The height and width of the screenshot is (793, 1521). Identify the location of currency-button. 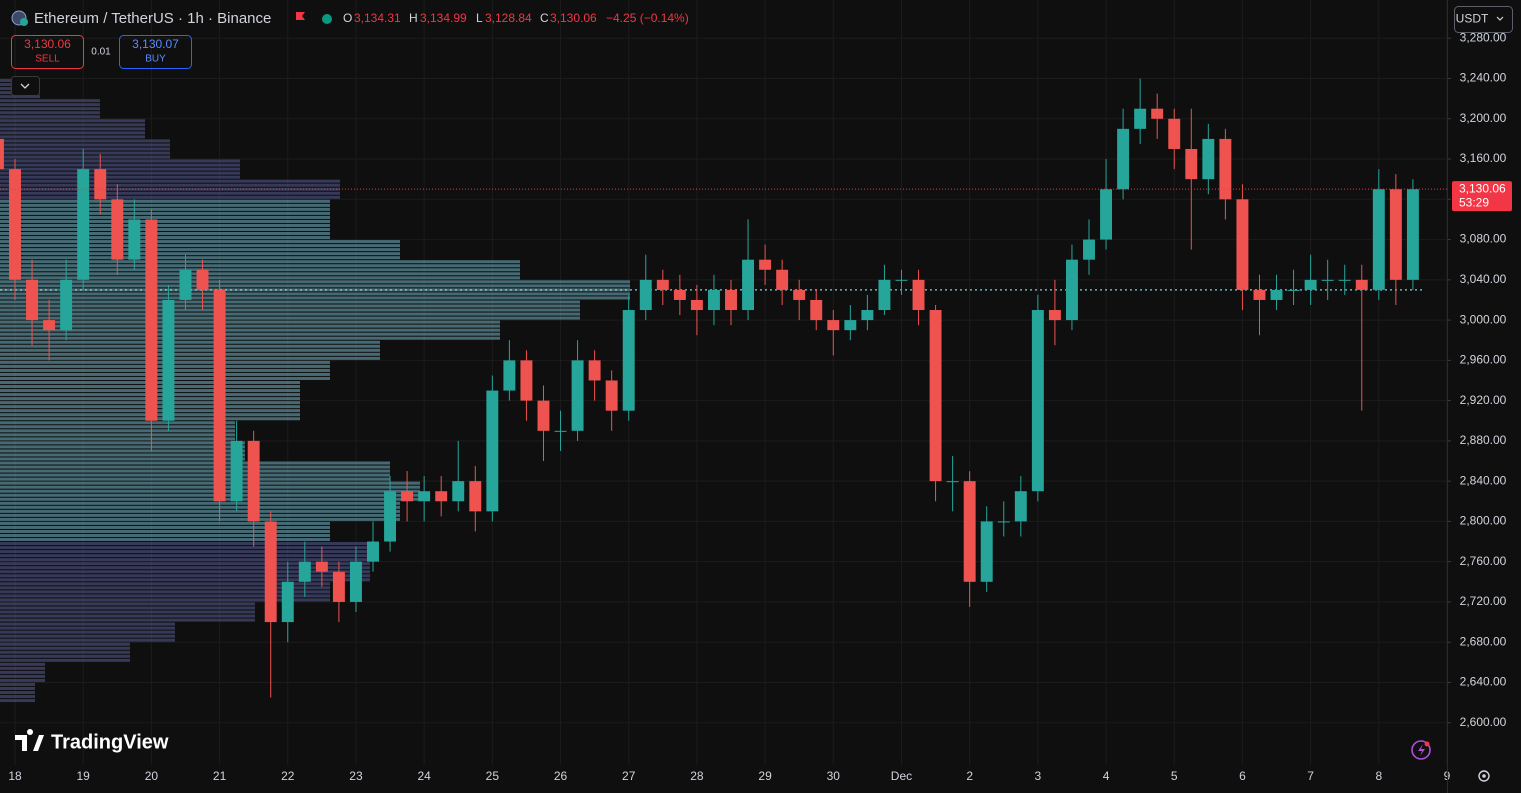
(1483, 19).